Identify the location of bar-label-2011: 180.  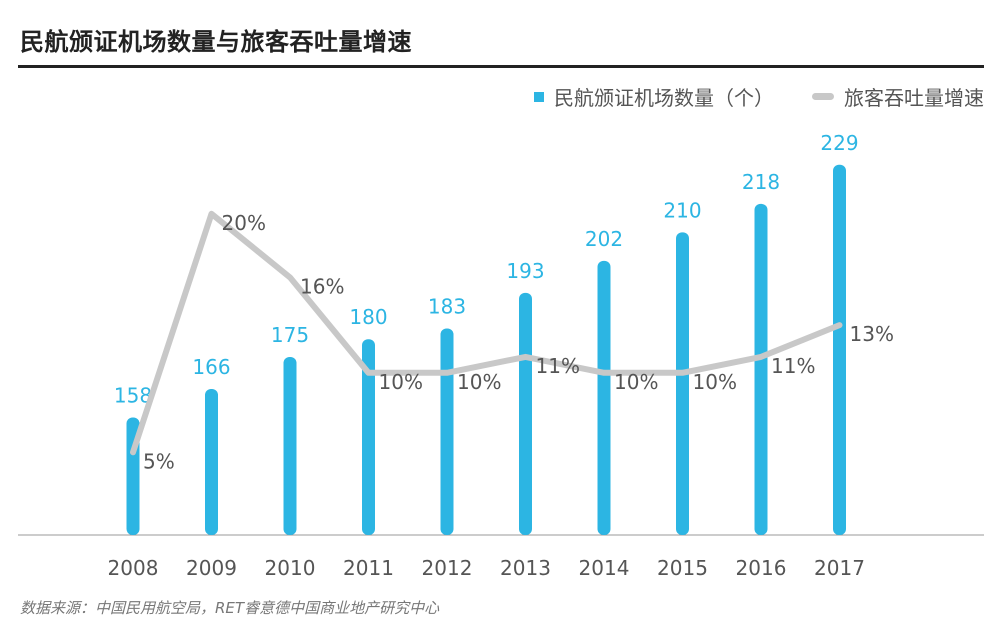
(368, 317).